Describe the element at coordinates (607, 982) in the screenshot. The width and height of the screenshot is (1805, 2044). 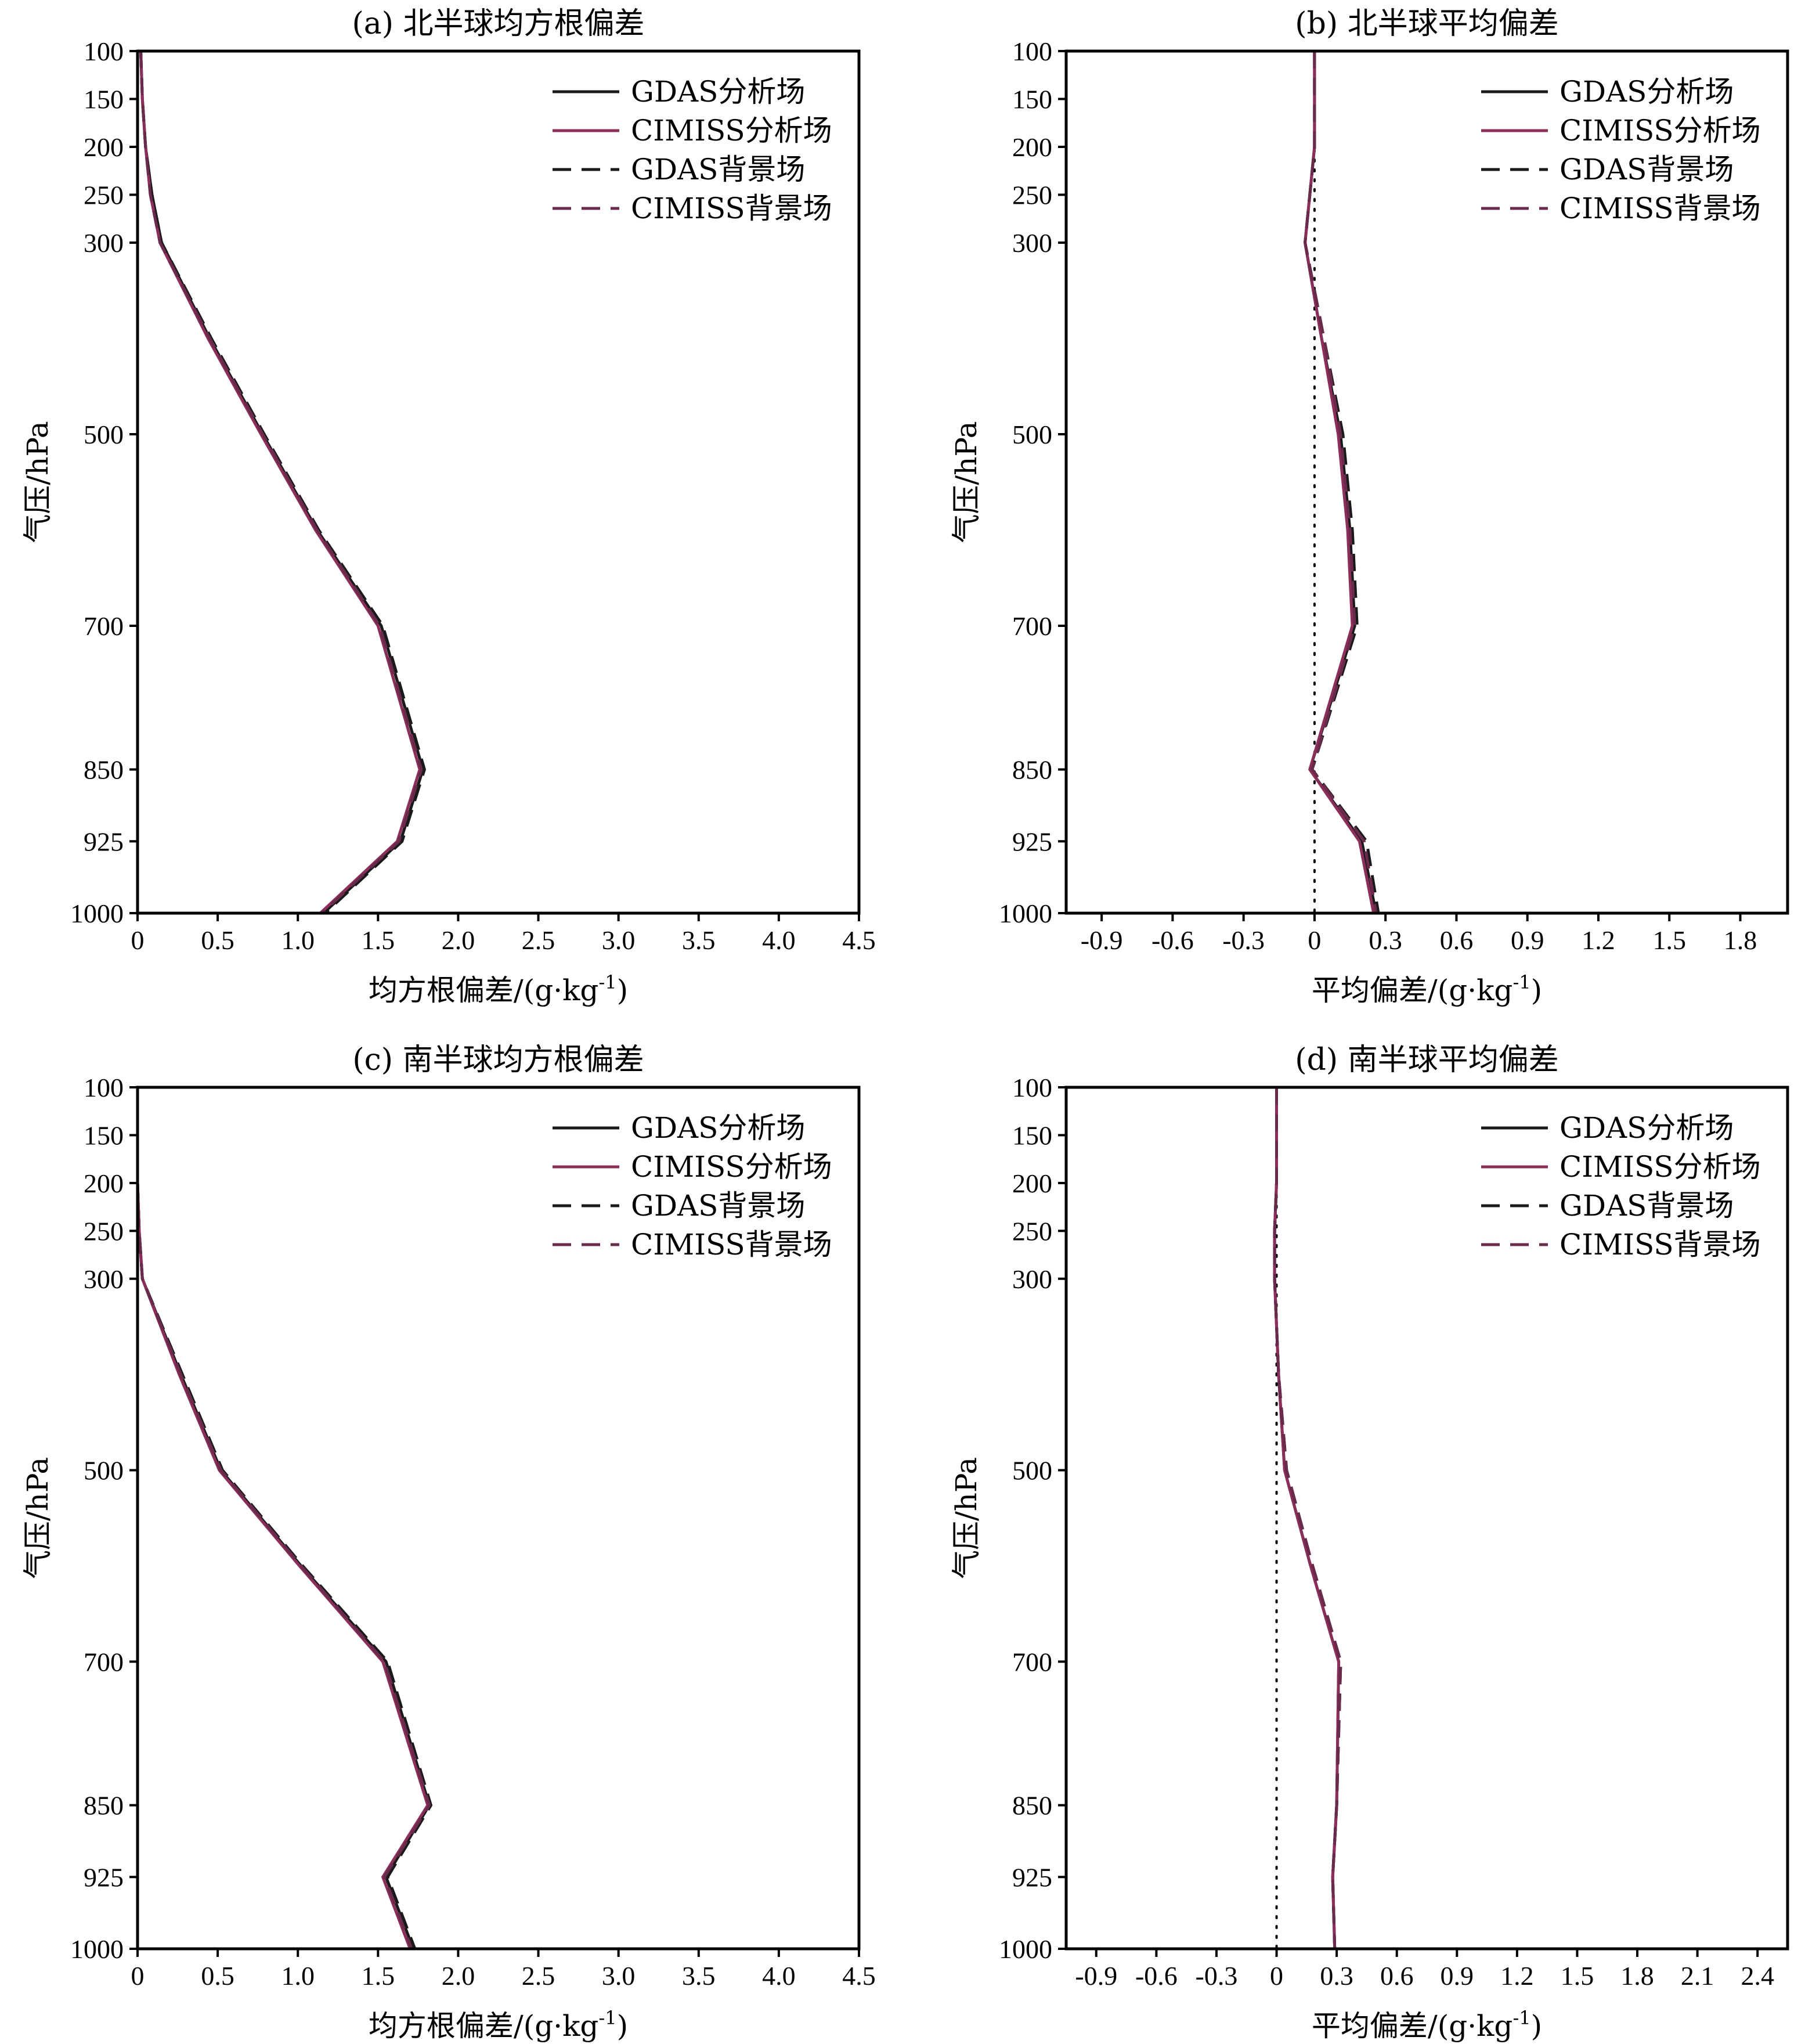
I see `panel-a-xlabel-sup: -1` at that location.